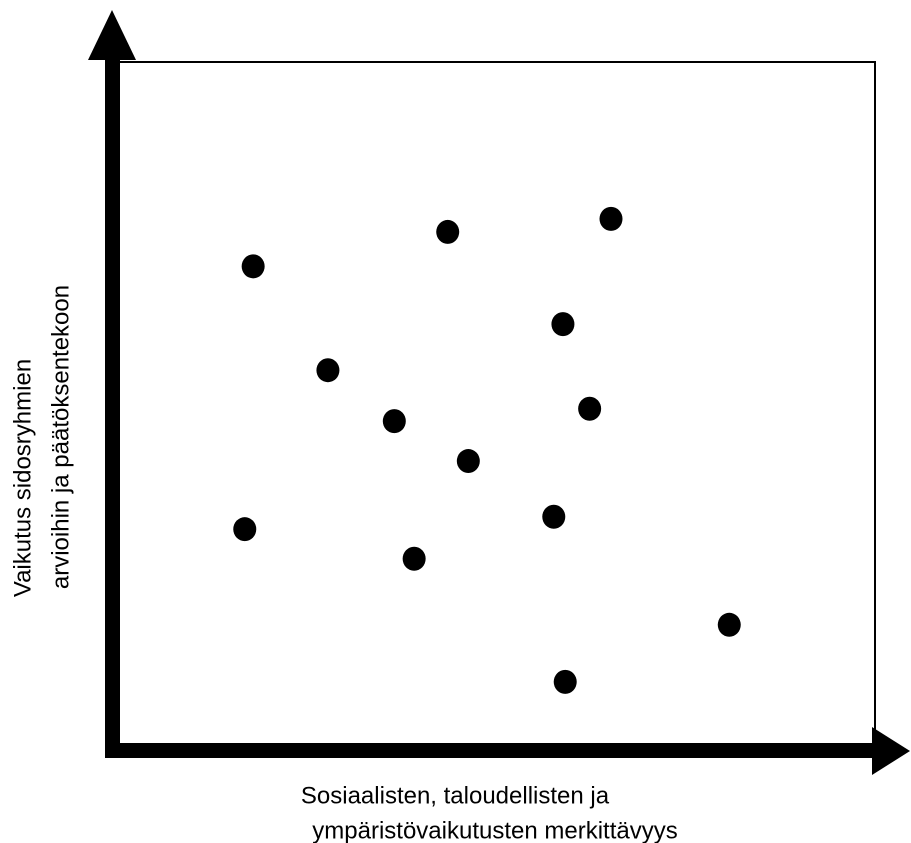 This screenshot has width=911, height=843. What do you see at coordinates (112, 396) in the screenshot?
I see `y-axis` at bounding box center [112, 396].